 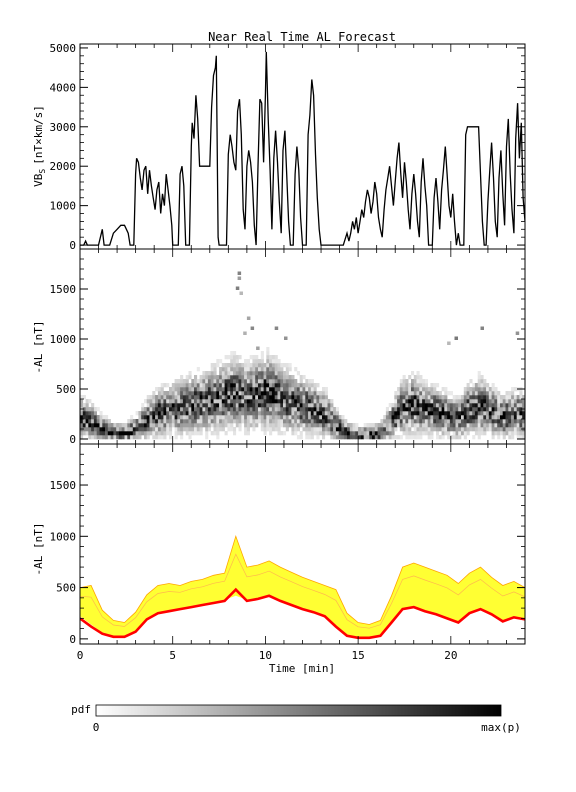 What do you see at coordinates (302, 613) in the screenshot?
I see `forecast-median-line` at bounding box center [302, 613].